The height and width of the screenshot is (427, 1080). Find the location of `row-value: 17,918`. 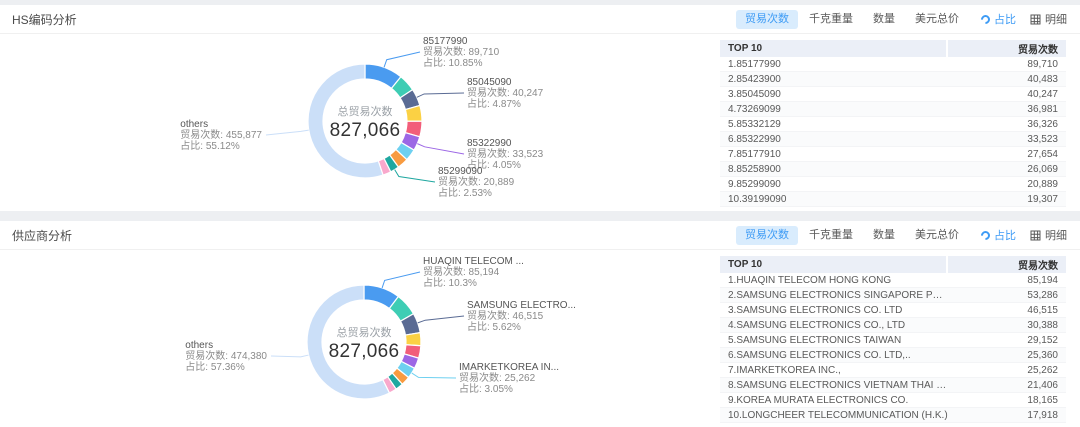

row-value: 17,918 is located at coordinates (1042, 415).